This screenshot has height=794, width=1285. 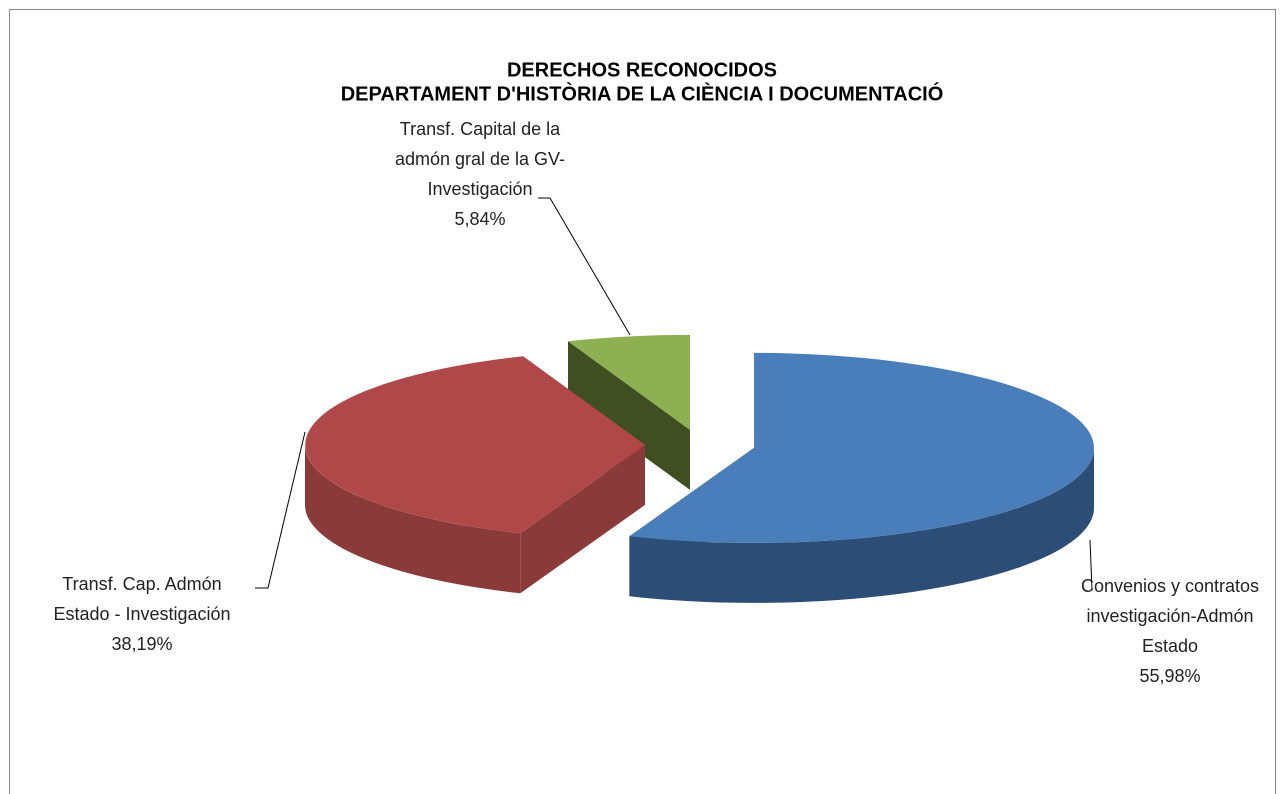 I want to click on slice-radial-wall, so click(x=629, y=415).